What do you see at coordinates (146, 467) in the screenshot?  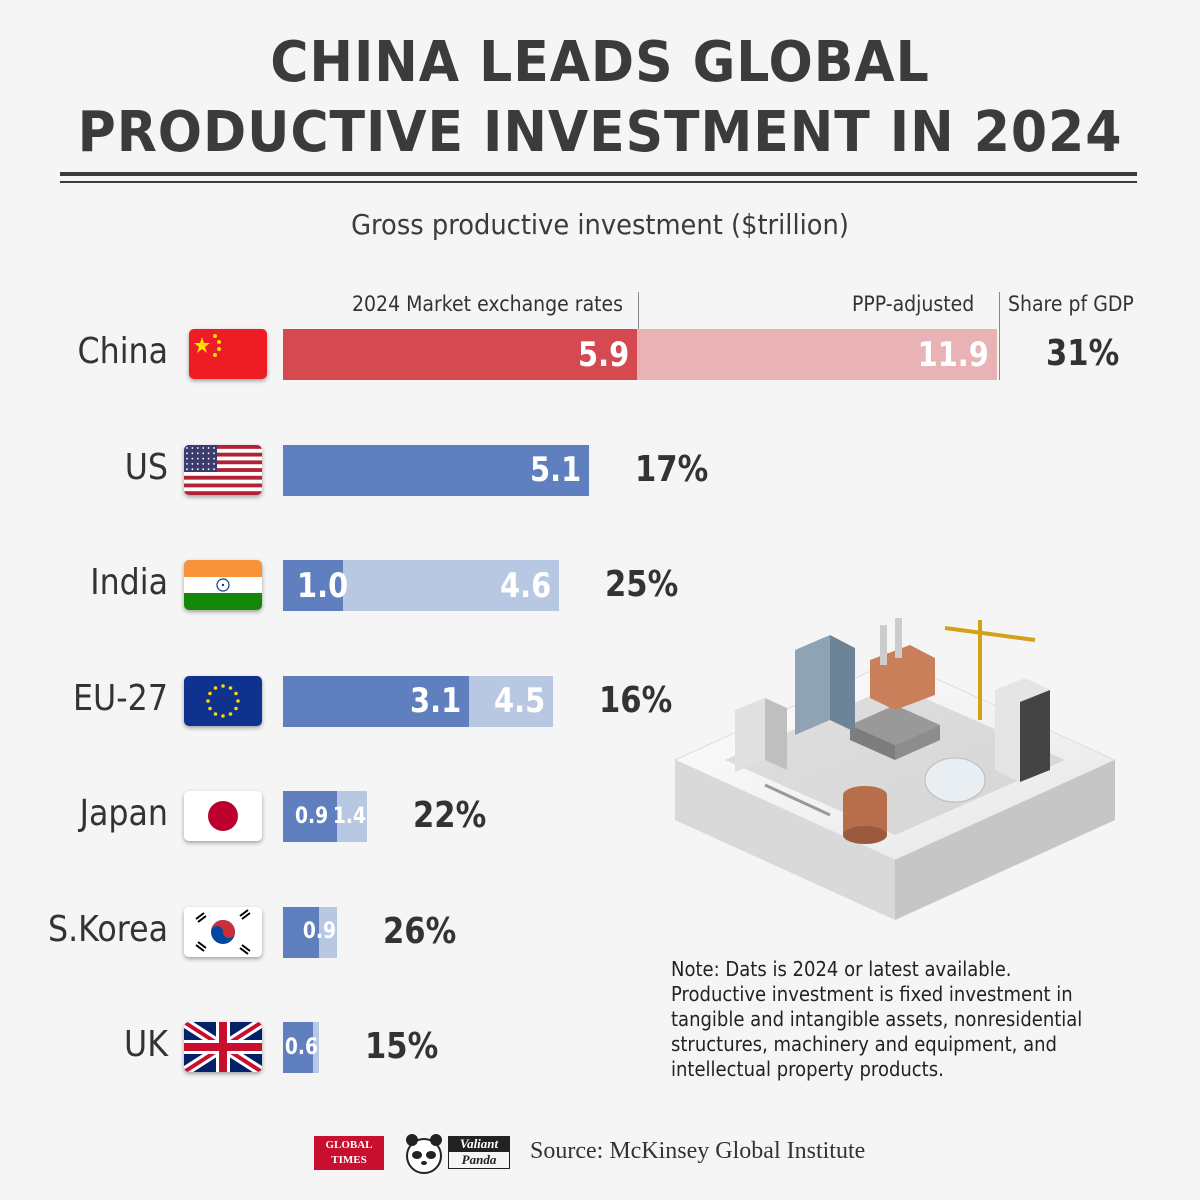 I see `country-label: US` at bounding box center [146, 467].